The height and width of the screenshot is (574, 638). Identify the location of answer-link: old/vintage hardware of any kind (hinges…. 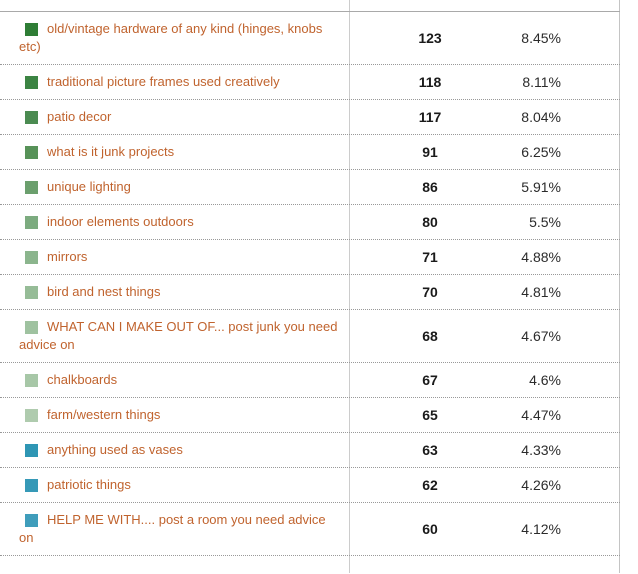
(171, 37).